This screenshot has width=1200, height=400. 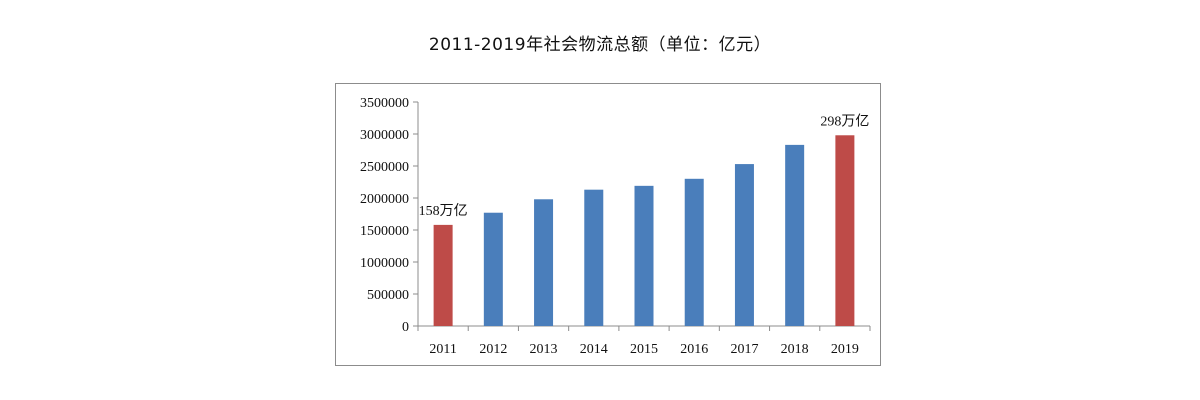 I want to click on x-tick-label-2012: 2012, so click(x=493, y=349).